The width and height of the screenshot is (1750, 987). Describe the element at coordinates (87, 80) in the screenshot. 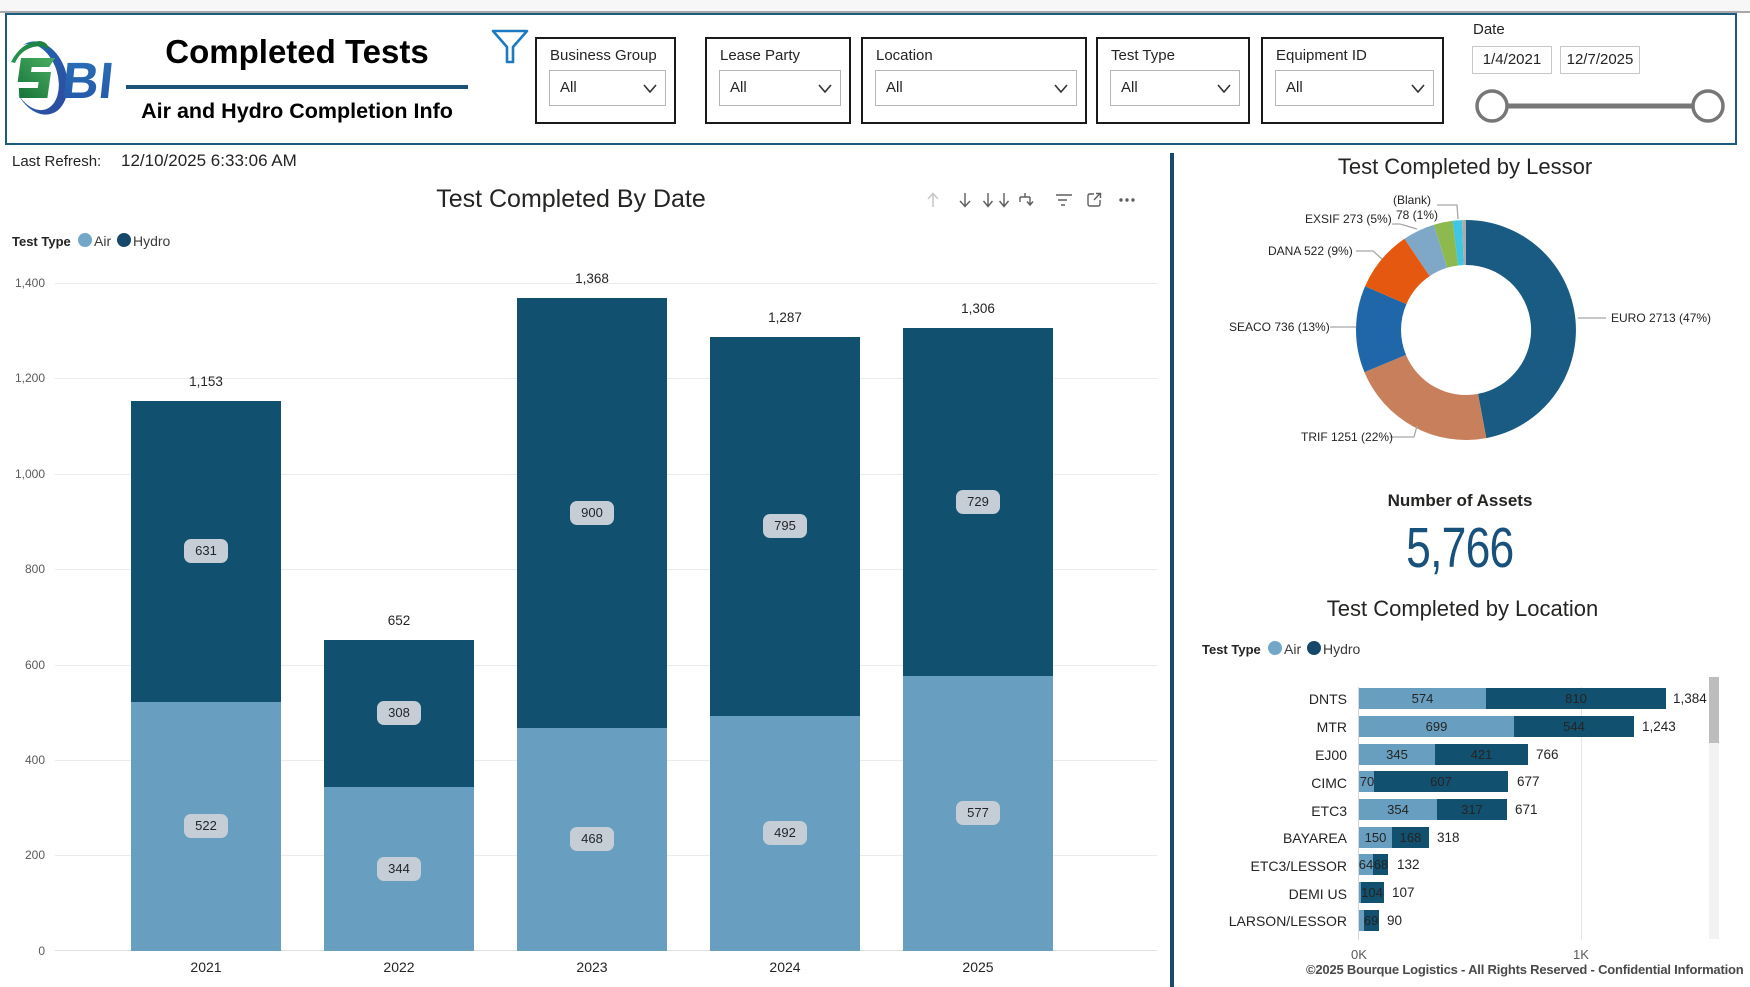

I see `svg-text: BI` at that location.